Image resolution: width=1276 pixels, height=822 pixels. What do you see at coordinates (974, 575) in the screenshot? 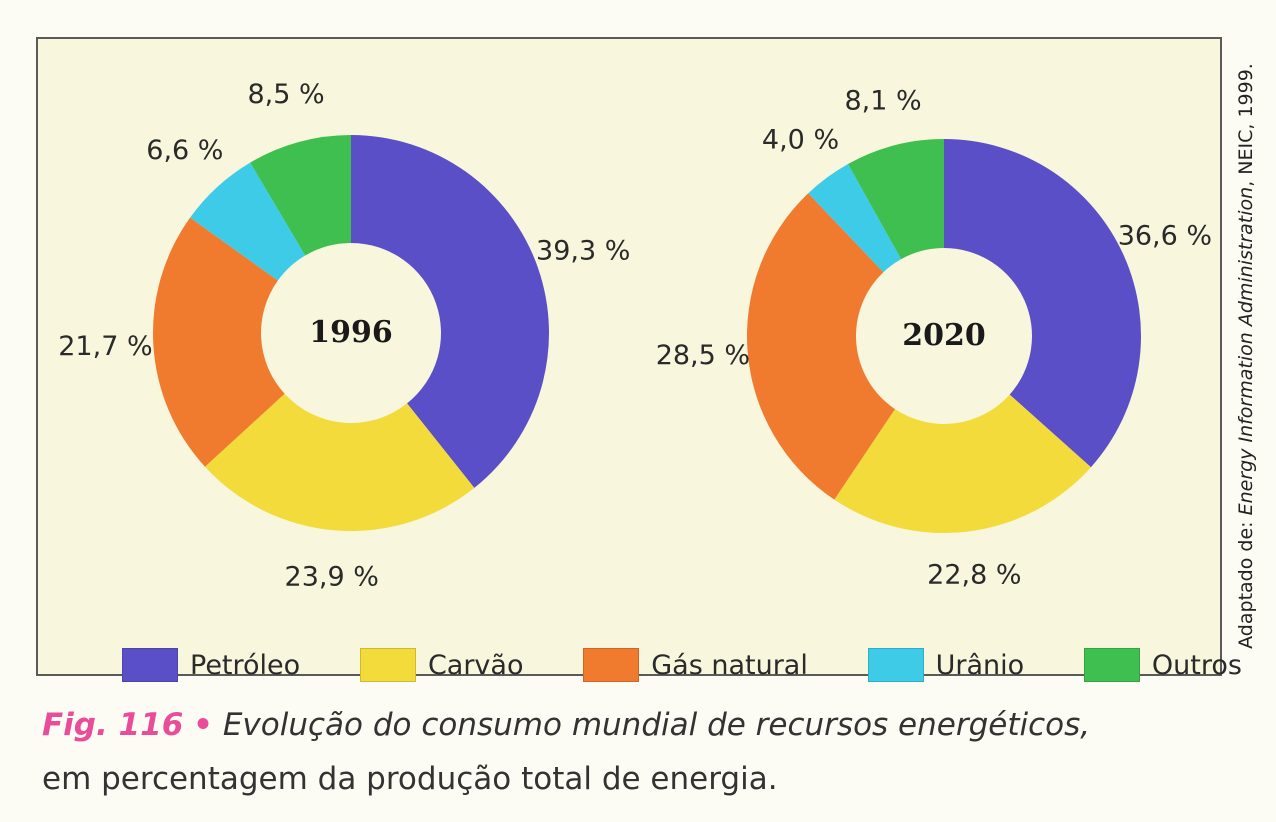
I see `value-label-2020-carvao: 22,8 %` at bounding box center [974, 575].